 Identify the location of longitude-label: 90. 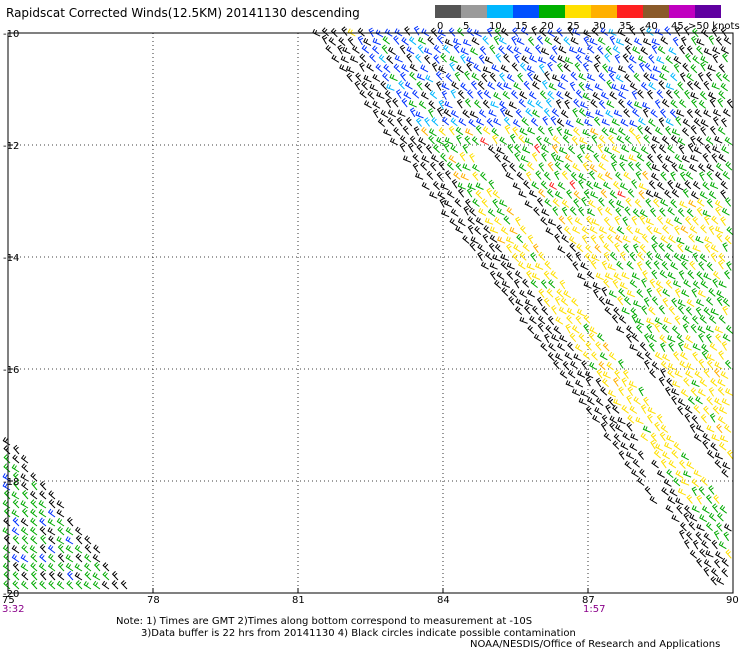
(732, 600).